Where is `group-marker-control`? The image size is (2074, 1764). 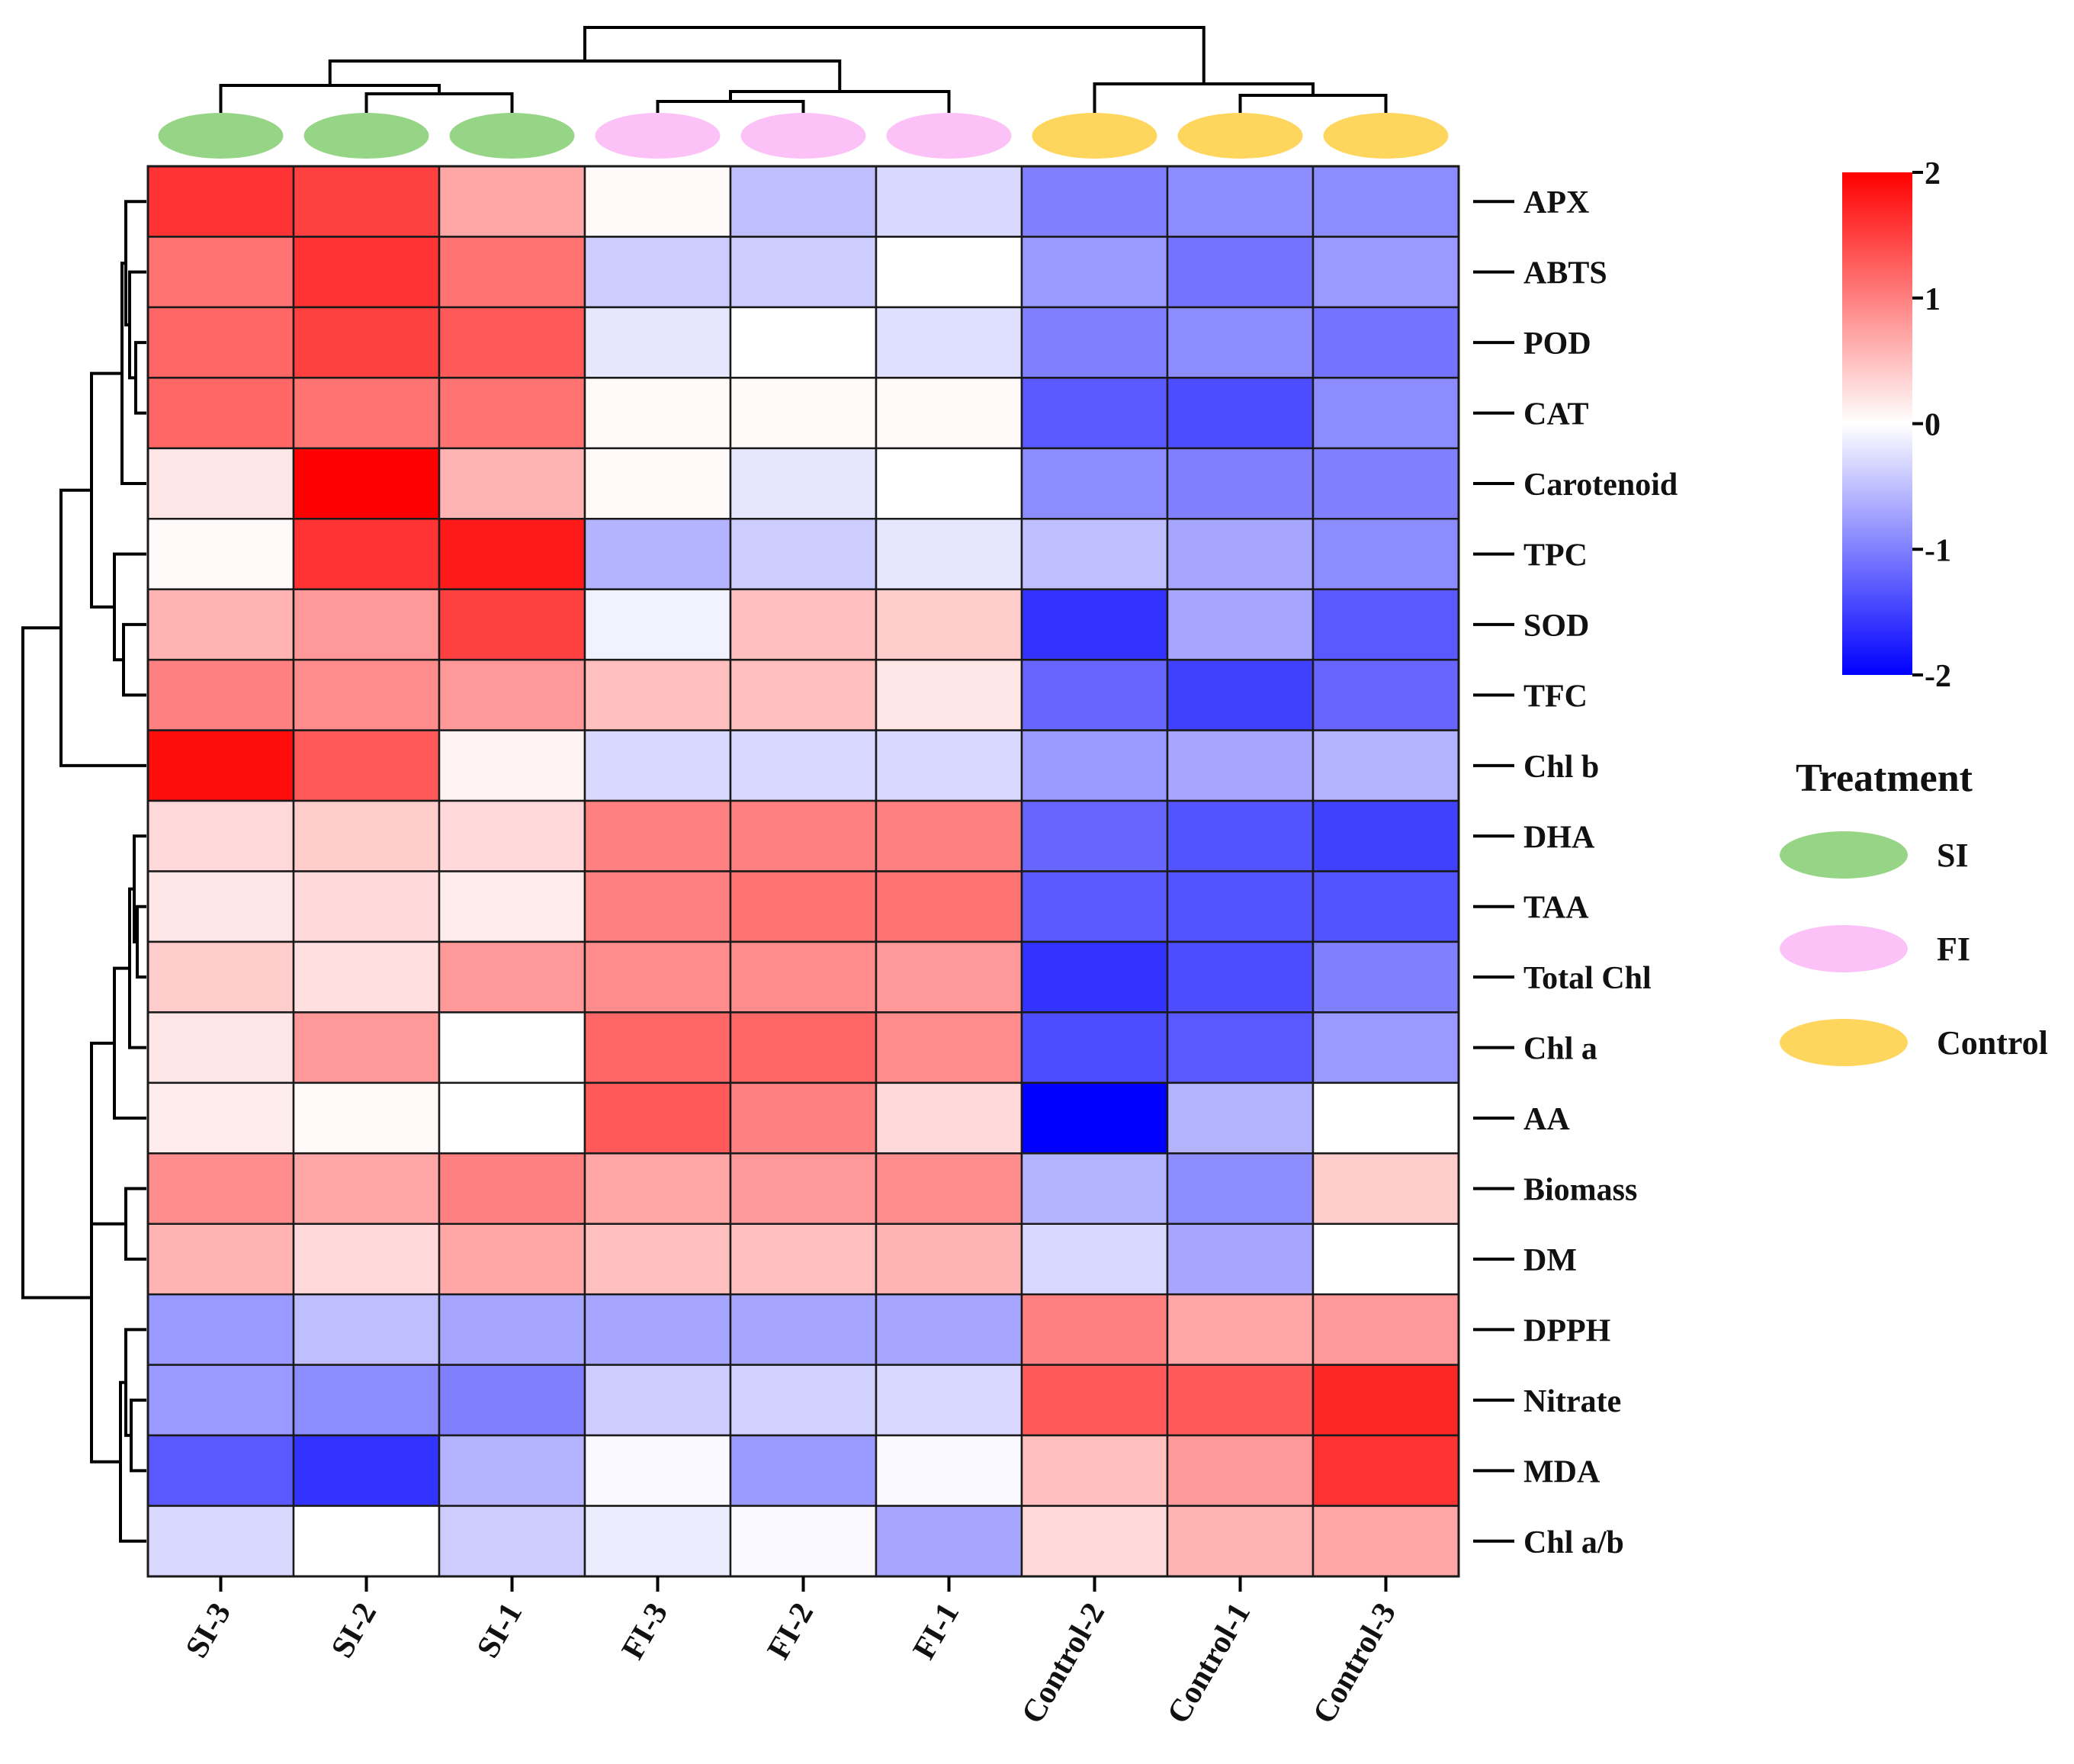
group-marker-control is located at coordinates (1386, 136).